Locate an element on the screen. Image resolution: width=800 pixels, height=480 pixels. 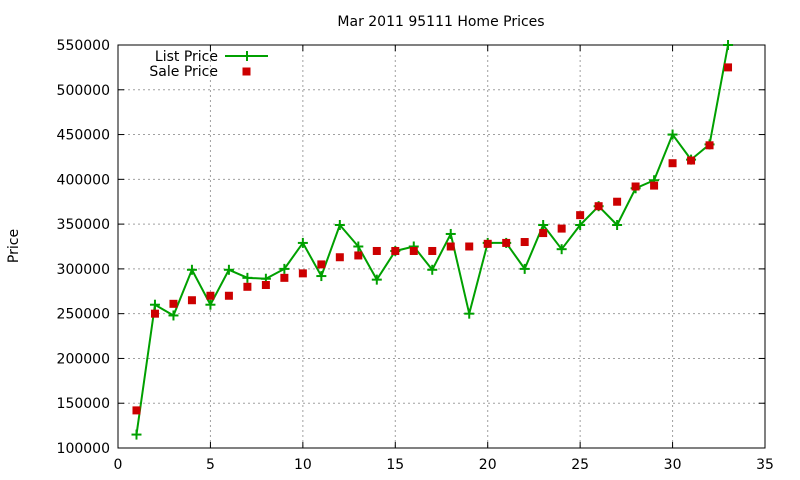
x-tick-label: 5 is located at coordinates (210, 465).